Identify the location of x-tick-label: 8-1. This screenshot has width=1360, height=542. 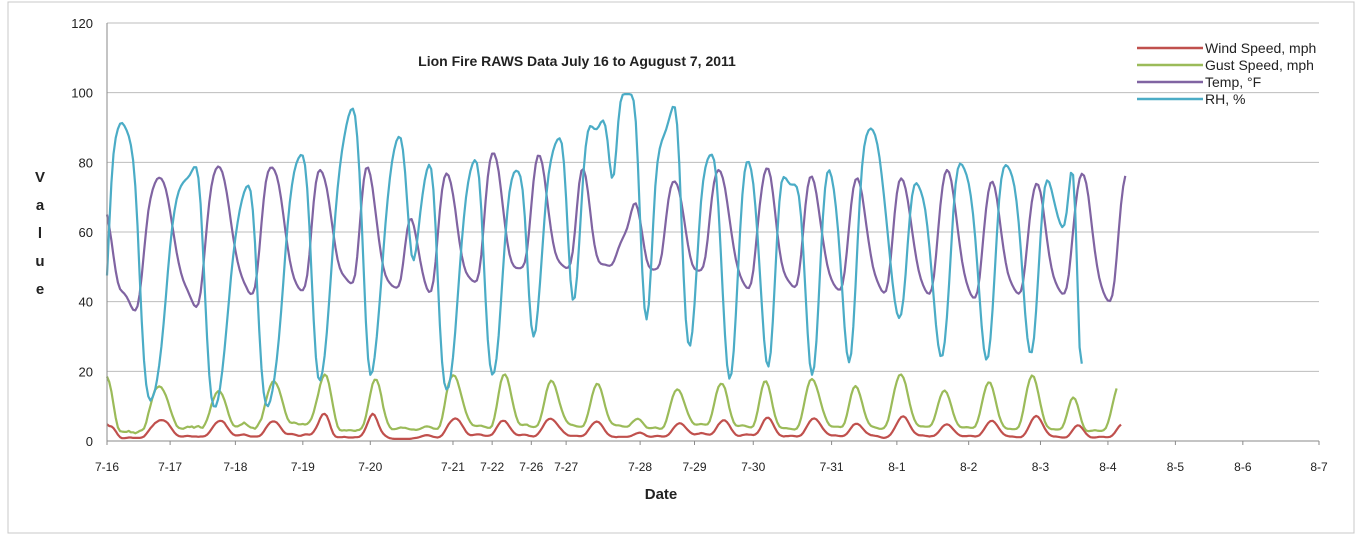
(897, 467).